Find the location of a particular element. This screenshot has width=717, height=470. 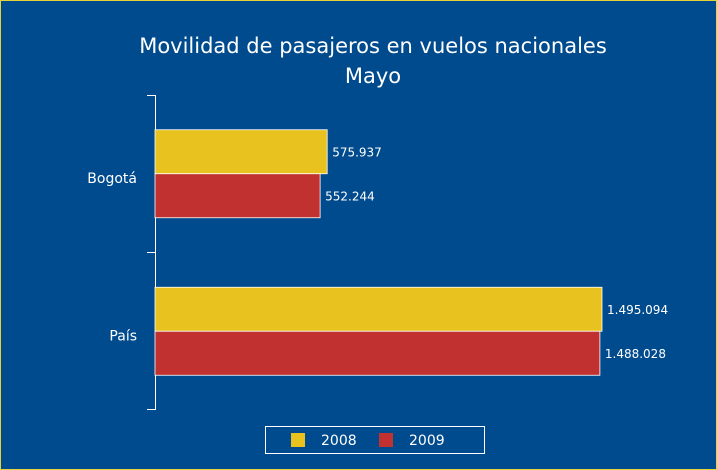

category-label: País is located at coordinates (123, 336).